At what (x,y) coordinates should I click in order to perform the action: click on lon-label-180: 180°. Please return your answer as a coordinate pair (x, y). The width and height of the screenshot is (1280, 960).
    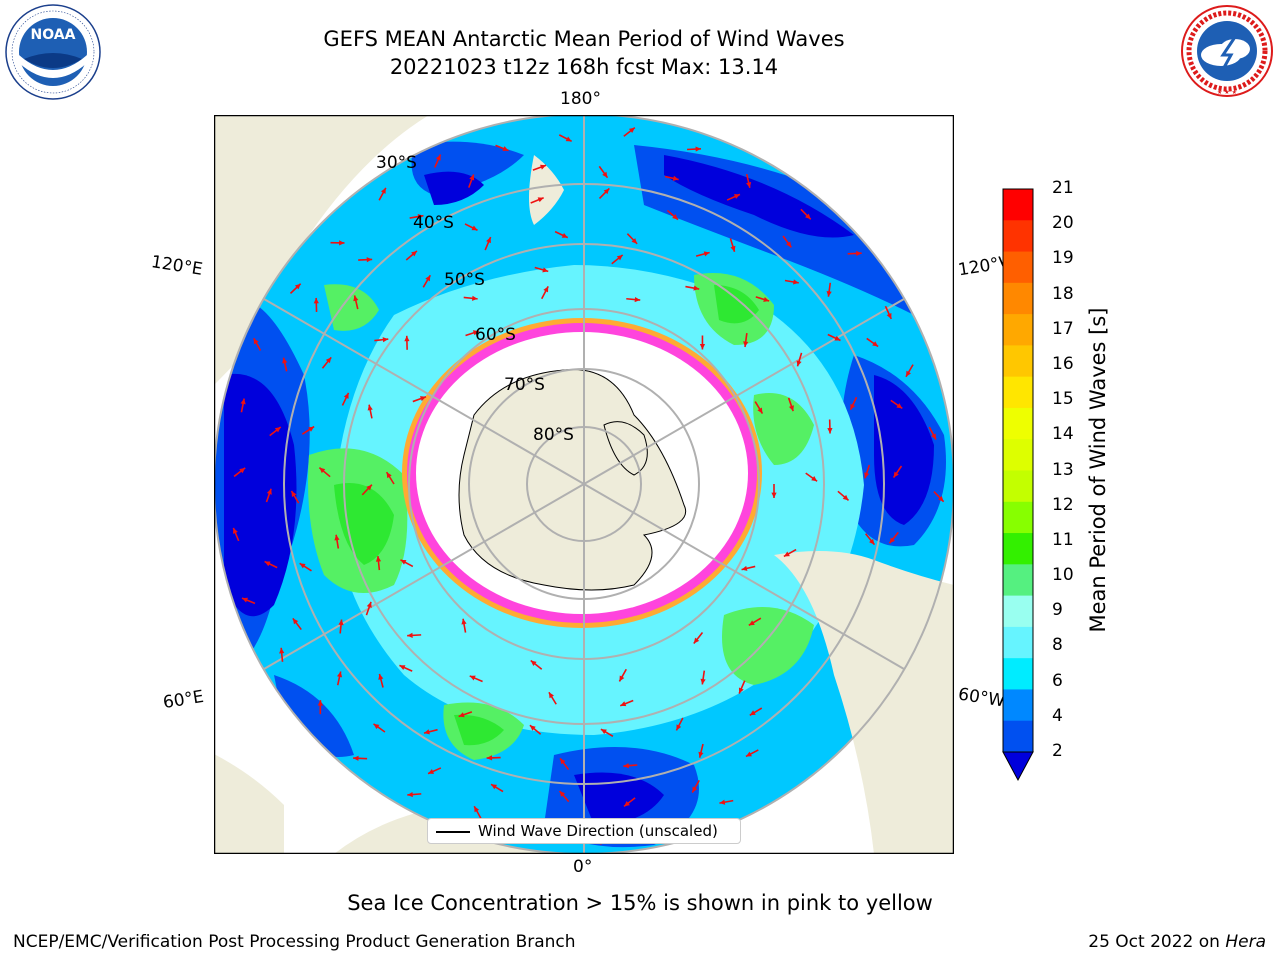
    Looking at the image, I should click on (580, 99).